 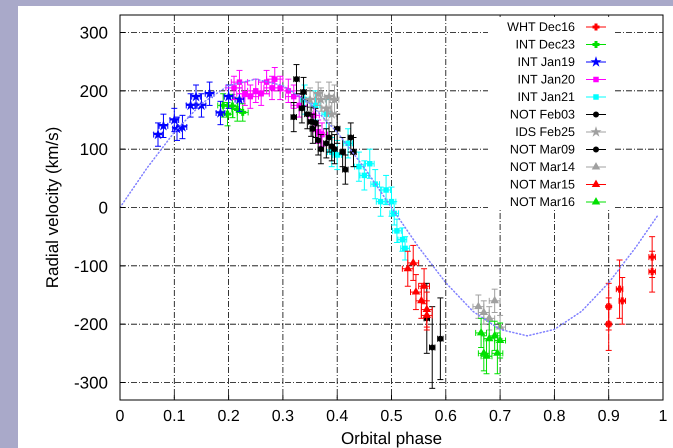 What do you see at coordinates (543, 167) in the screenshot?
I see `legend-label: NOT Mar14` at bounding box center [543, 167].